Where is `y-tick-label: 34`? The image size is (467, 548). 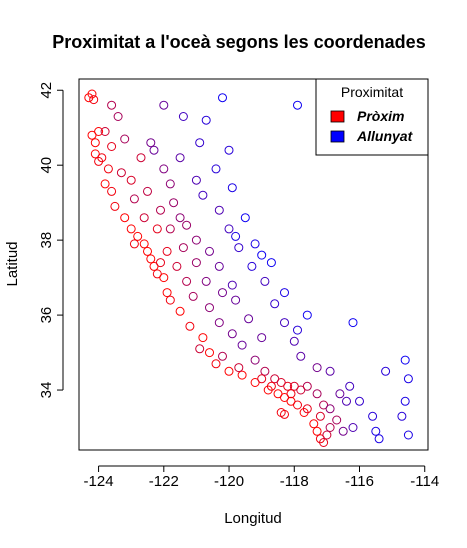
y-tick-label: 34 is located at coordinates (46, 390).